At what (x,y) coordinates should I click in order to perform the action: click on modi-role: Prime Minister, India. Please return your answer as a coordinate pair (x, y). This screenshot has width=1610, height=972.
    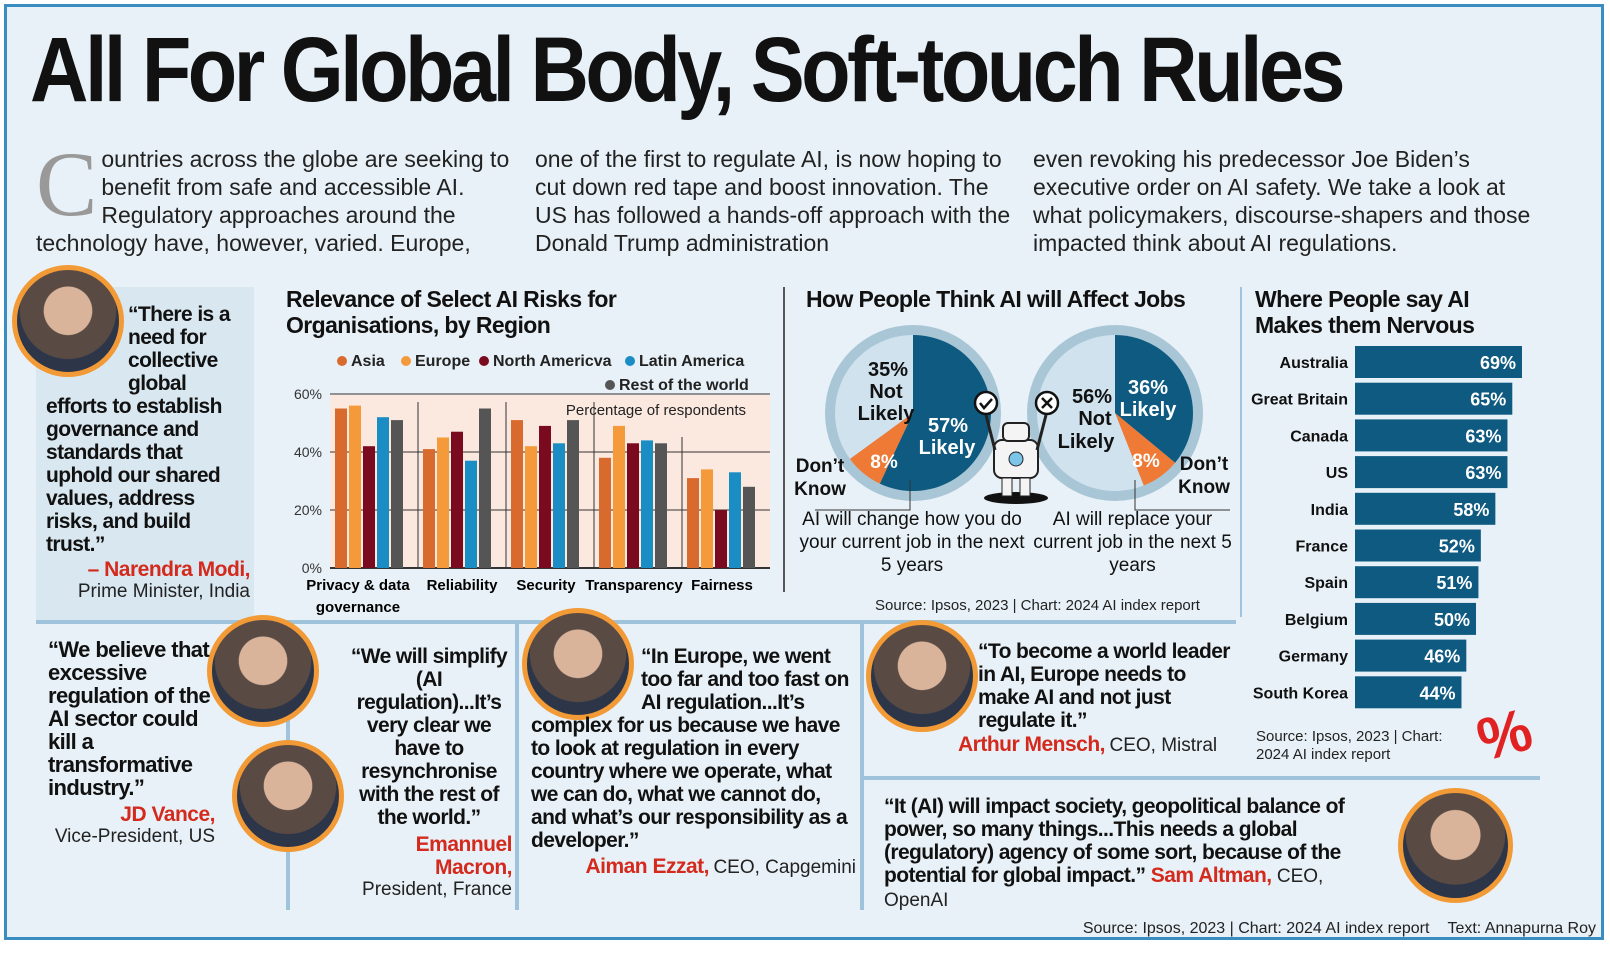
    Looking at the image, I should click on (163, 591).